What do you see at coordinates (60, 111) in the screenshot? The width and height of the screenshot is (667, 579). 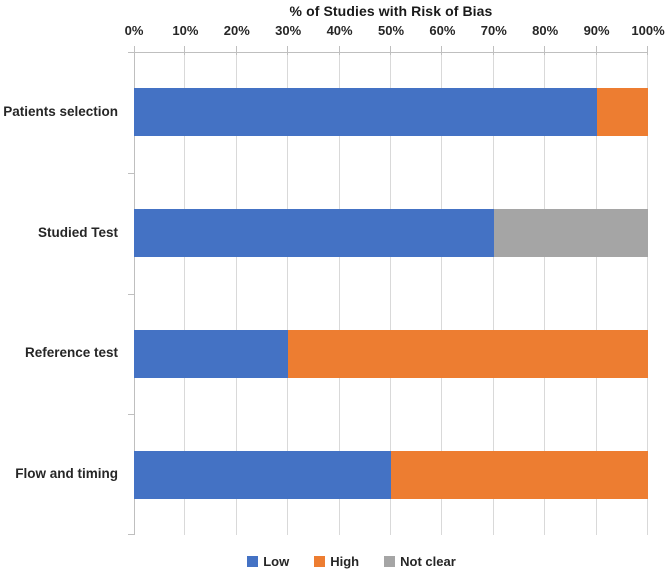 I see `category-label-patients-selection: Patients selection` at bounding box center [60, 111].